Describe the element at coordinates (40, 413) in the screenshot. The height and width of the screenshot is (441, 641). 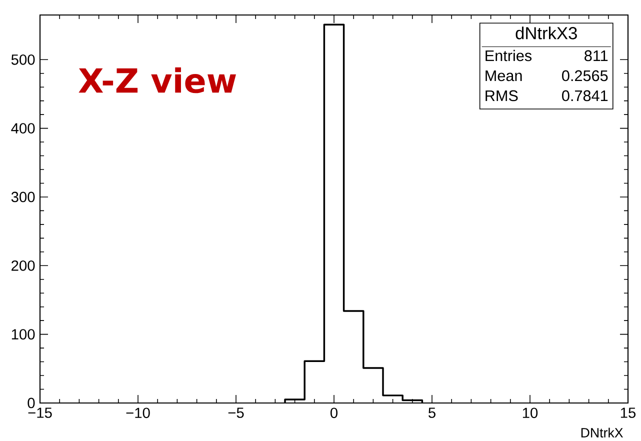
I see `x-tick-label: −15` at that location.